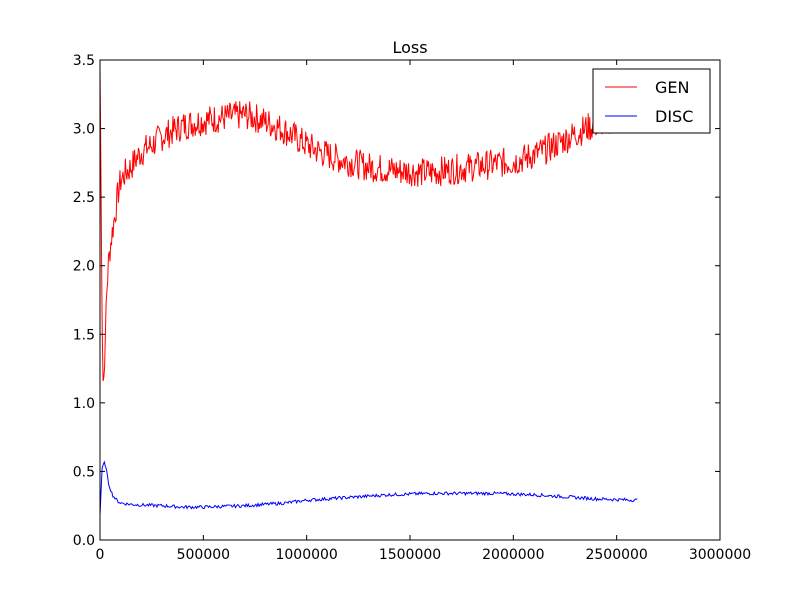 This screenshot has height=600, width=800. I want to click on chart-title: Loss, so click(409, 47).